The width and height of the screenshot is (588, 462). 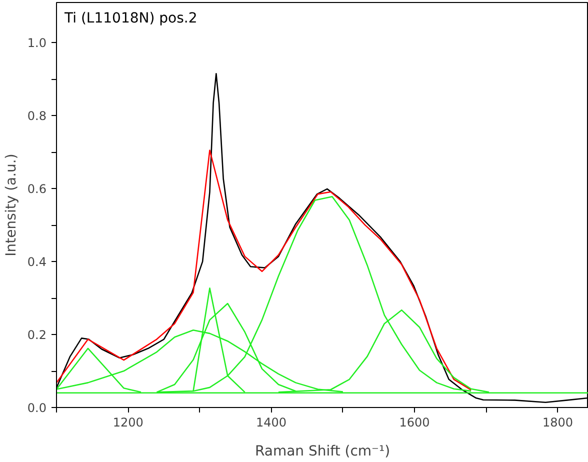 What do you see at coordinates (11, 205) in the screenshot?
I see `y-axis-title: Intensity (a.u.)` at bounding box center [11, 205].